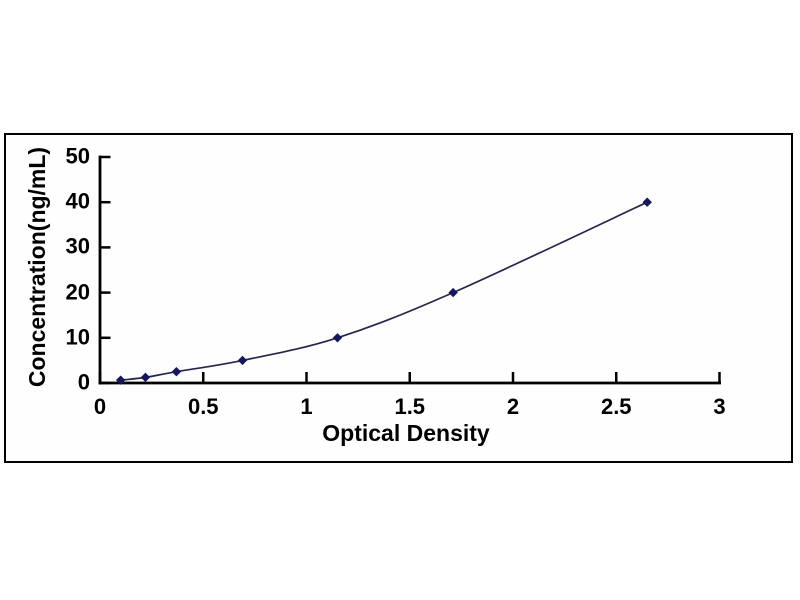 This screenshot has width=800, height=600. Describe the element at coordinates (306, 406) in the screenshot. I see `x-tick-label: 1` at that location.